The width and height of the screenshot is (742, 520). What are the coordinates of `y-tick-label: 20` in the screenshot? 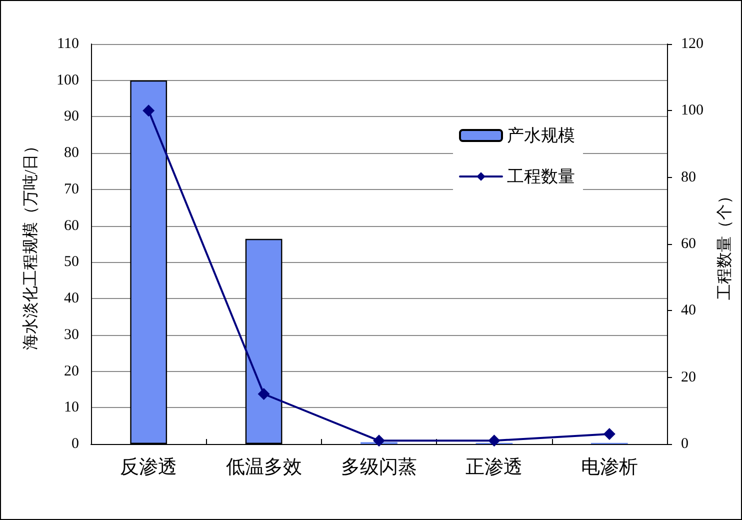 It's located at (71, 371).